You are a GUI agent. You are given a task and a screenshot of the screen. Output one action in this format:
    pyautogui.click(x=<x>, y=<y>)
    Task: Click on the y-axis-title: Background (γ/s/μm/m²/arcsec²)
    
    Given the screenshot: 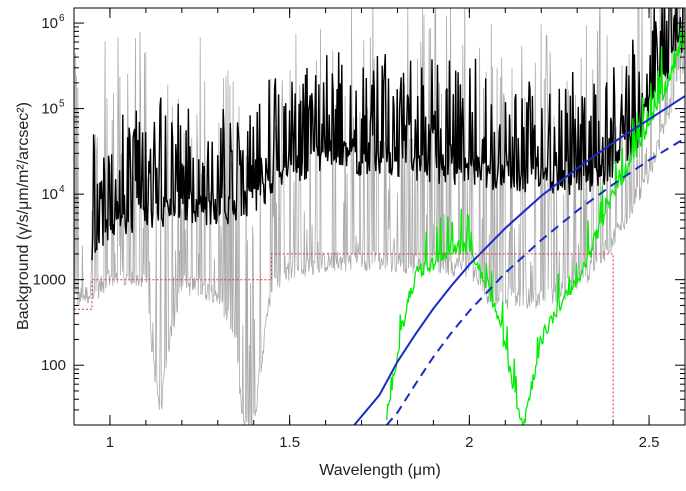 What is the action you would take?
    pyautogui.click(x=23, y=216)
    